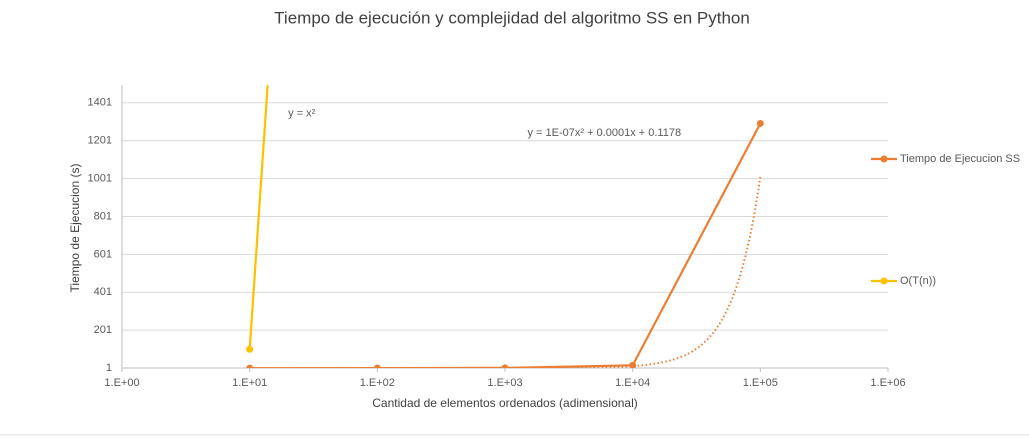  What do you see at coordinates (258, 217) in the screenshot?
I see `series-line` at bounding box center [258, 217].